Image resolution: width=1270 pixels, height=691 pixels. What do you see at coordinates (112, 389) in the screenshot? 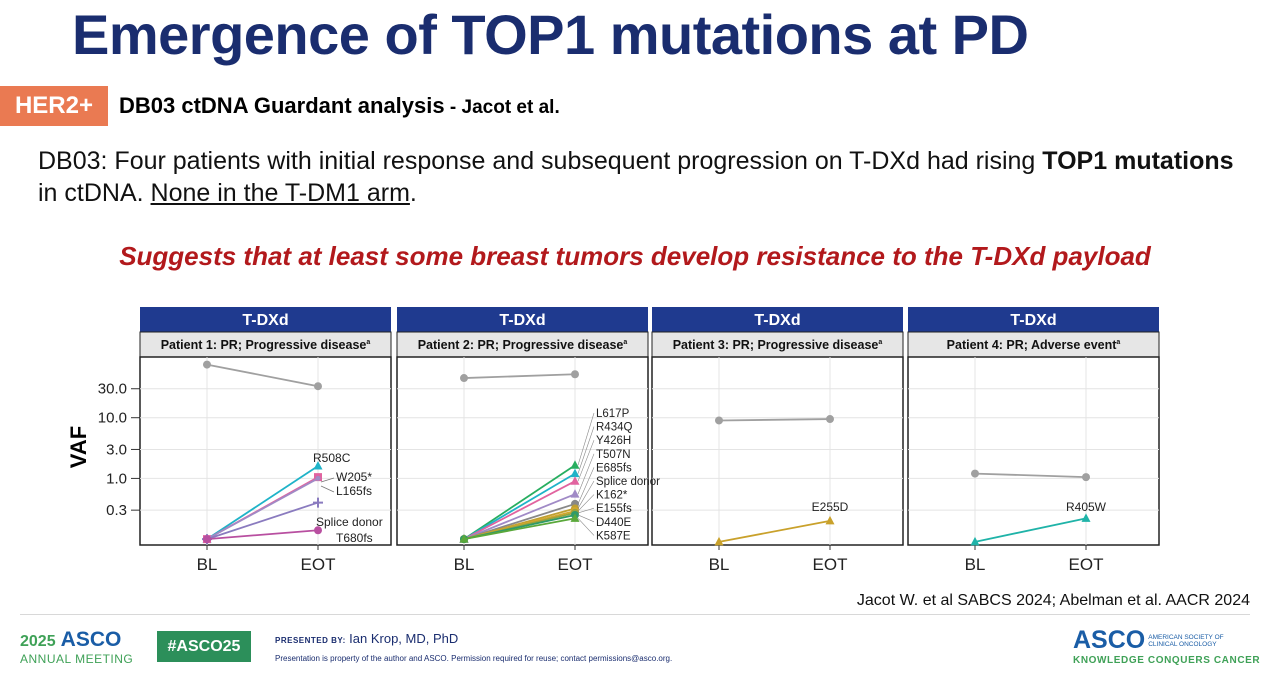
I see `y-tick-label: 30.0` at bounding box center [112, 389].